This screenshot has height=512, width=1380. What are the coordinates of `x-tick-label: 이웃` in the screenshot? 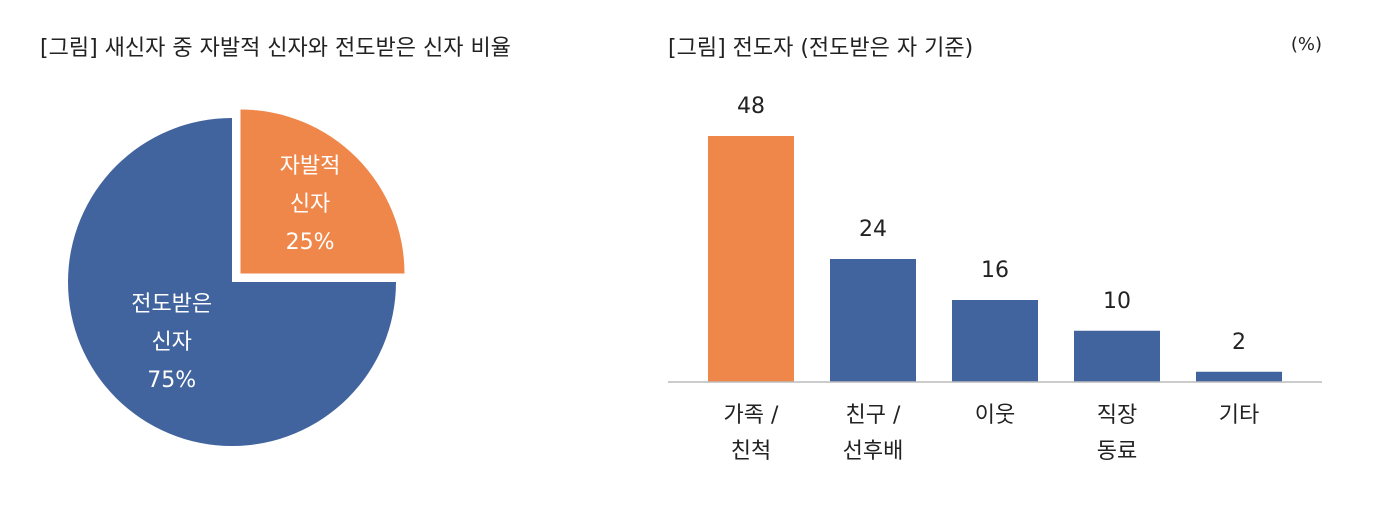 It's located at (995, 415).